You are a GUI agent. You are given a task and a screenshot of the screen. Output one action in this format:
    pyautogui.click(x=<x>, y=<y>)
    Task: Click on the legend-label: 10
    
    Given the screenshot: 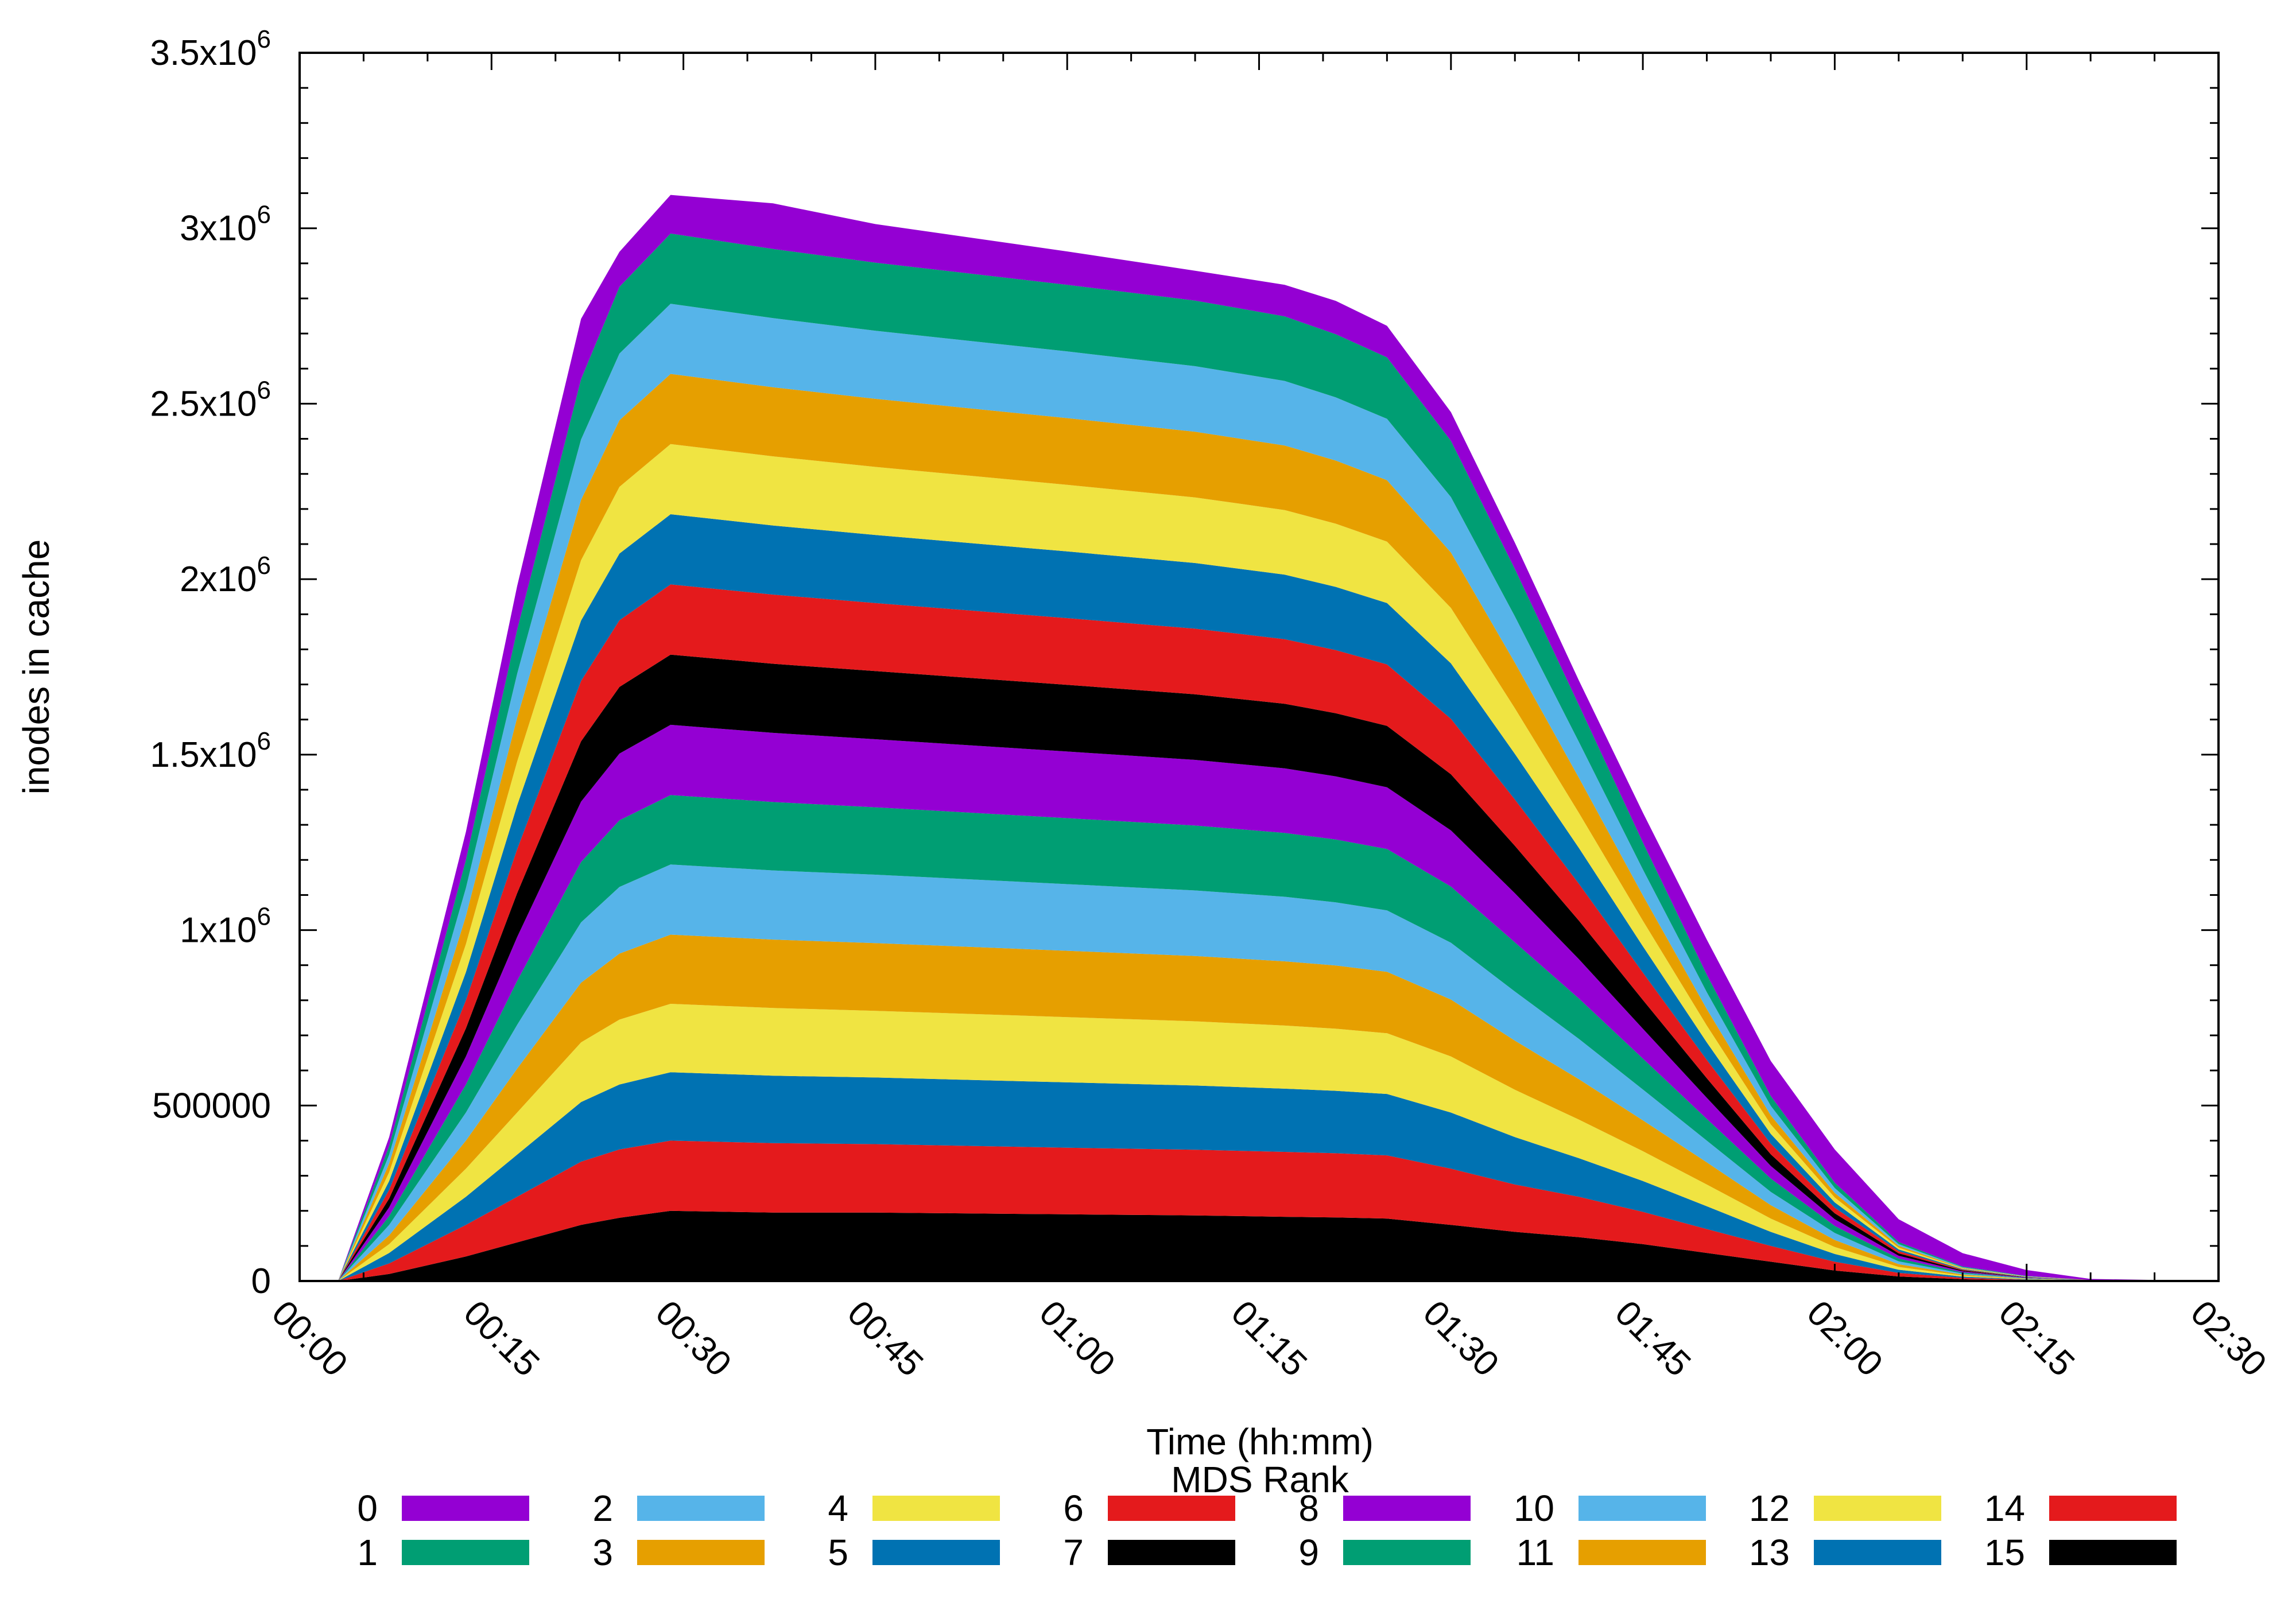 What is the action you would take?
    pyautogui.click(x=1534, y=1508)
    